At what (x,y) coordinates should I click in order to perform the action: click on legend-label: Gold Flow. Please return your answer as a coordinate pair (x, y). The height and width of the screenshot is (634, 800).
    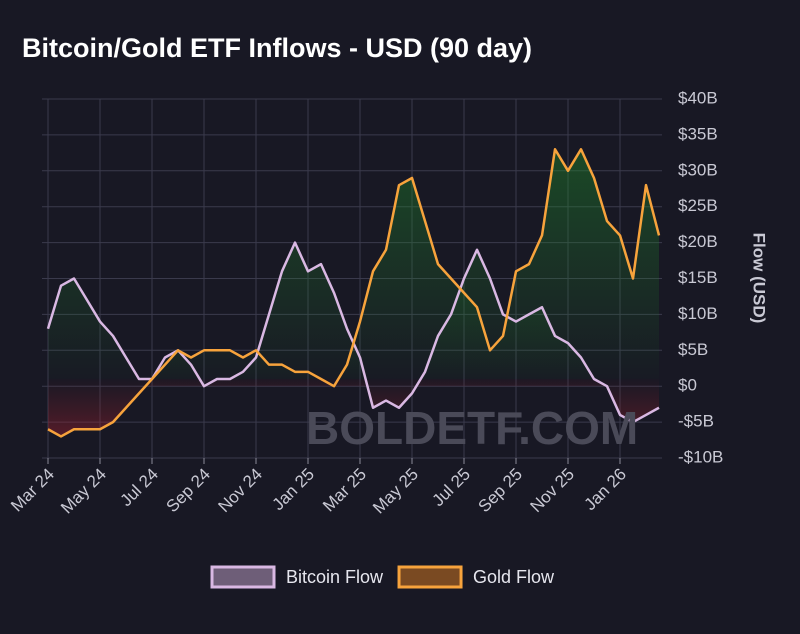
    Looking at the image, I should click on (514, 577).